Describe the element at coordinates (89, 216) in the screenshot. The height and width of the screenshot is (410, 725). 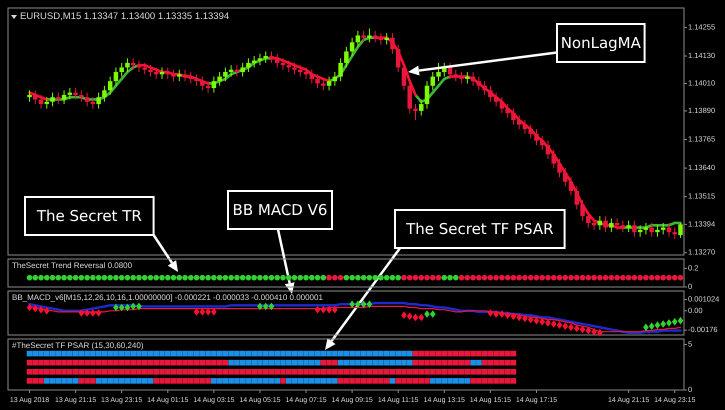
I see `annotation: The Secret TR` at that location.